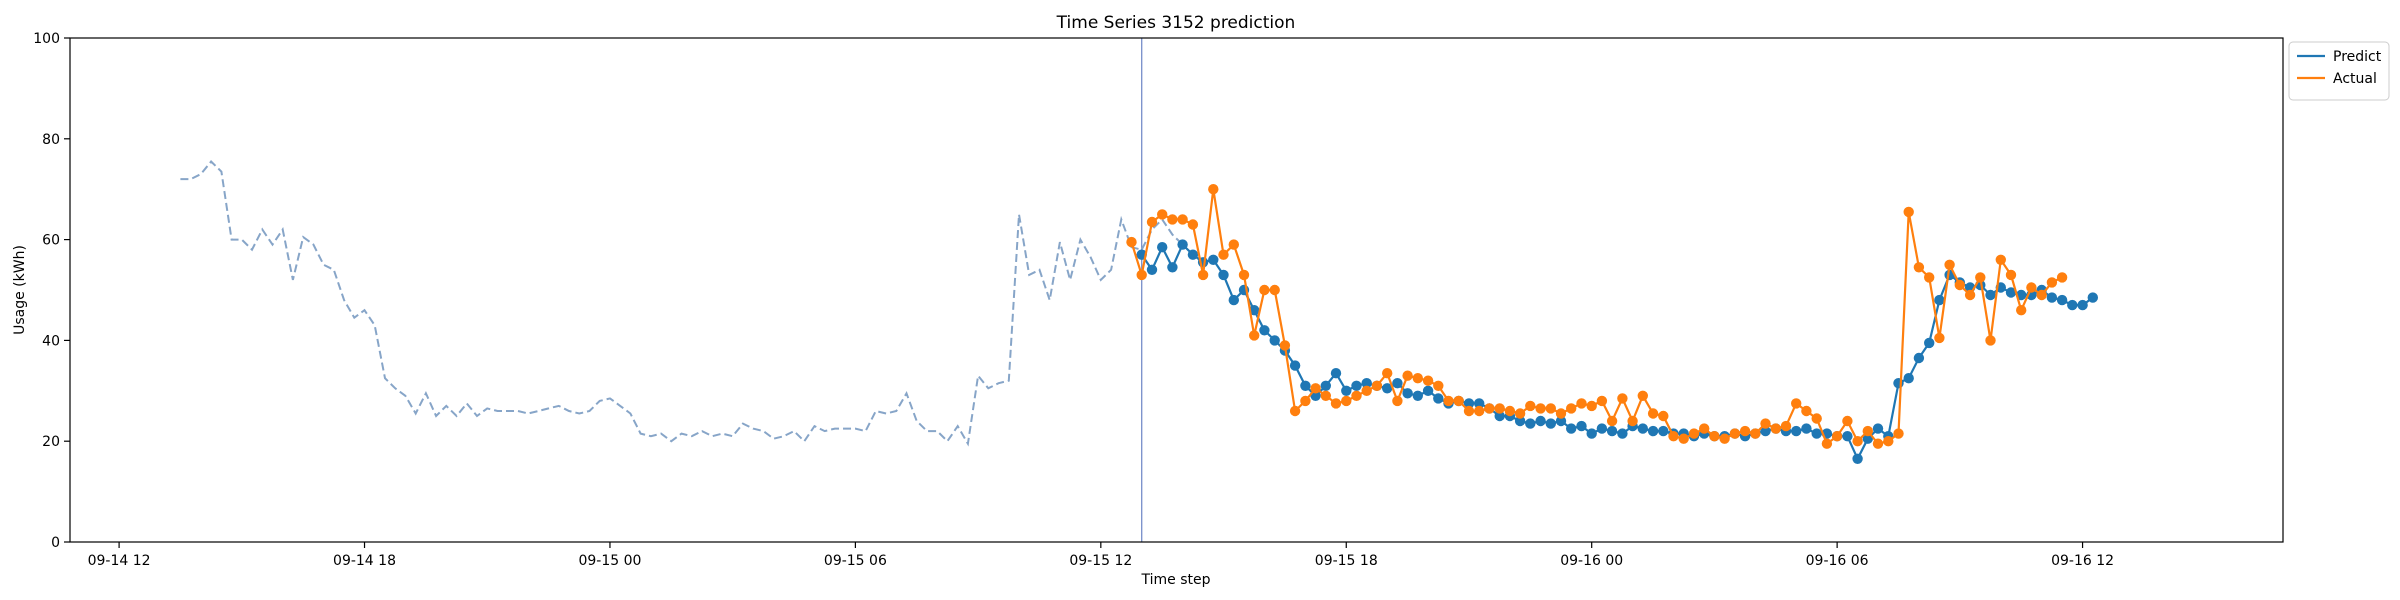 Image resolution: width=2400 pixels, height=600 pixels. What do you see at coordinates (51, 291) in the screenshot?
I see `y-axis: 0 20 40 60 80 100` at bounding box center [51, 291].